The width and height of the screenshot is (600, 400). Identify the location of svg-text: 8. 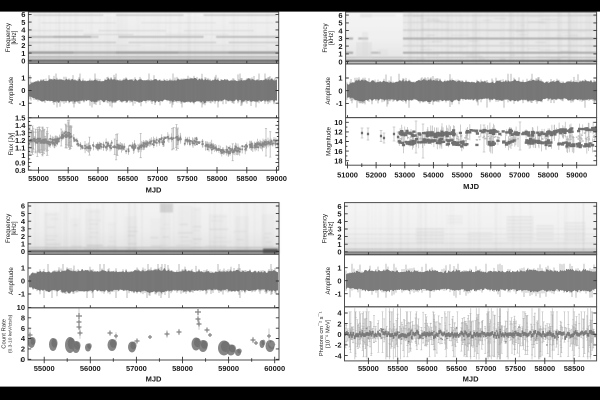
(23, 318).